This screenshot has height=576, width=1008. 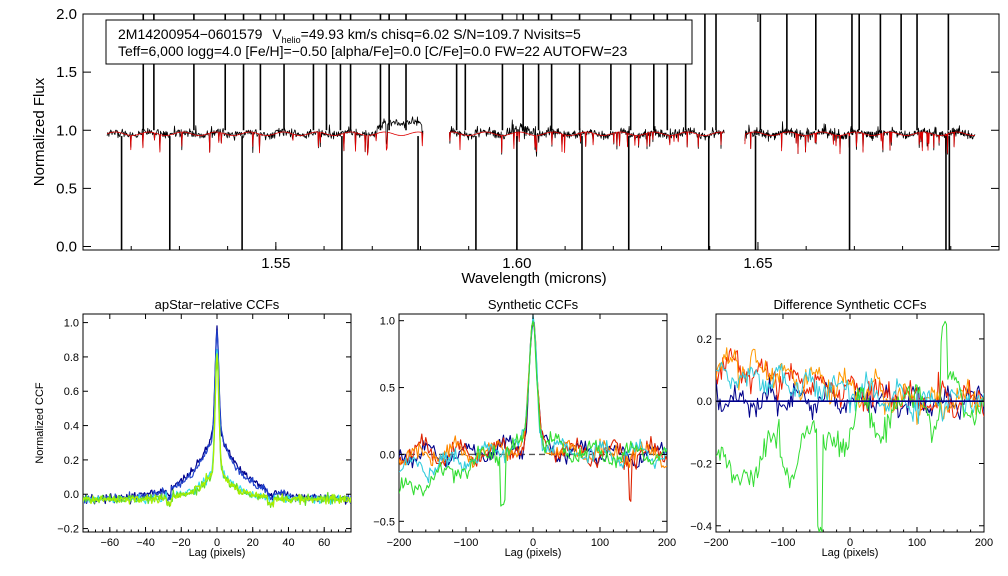 I want to click on apstar-ccf-y-axis-label: Normalized CCF, so click(x=40, y=423).